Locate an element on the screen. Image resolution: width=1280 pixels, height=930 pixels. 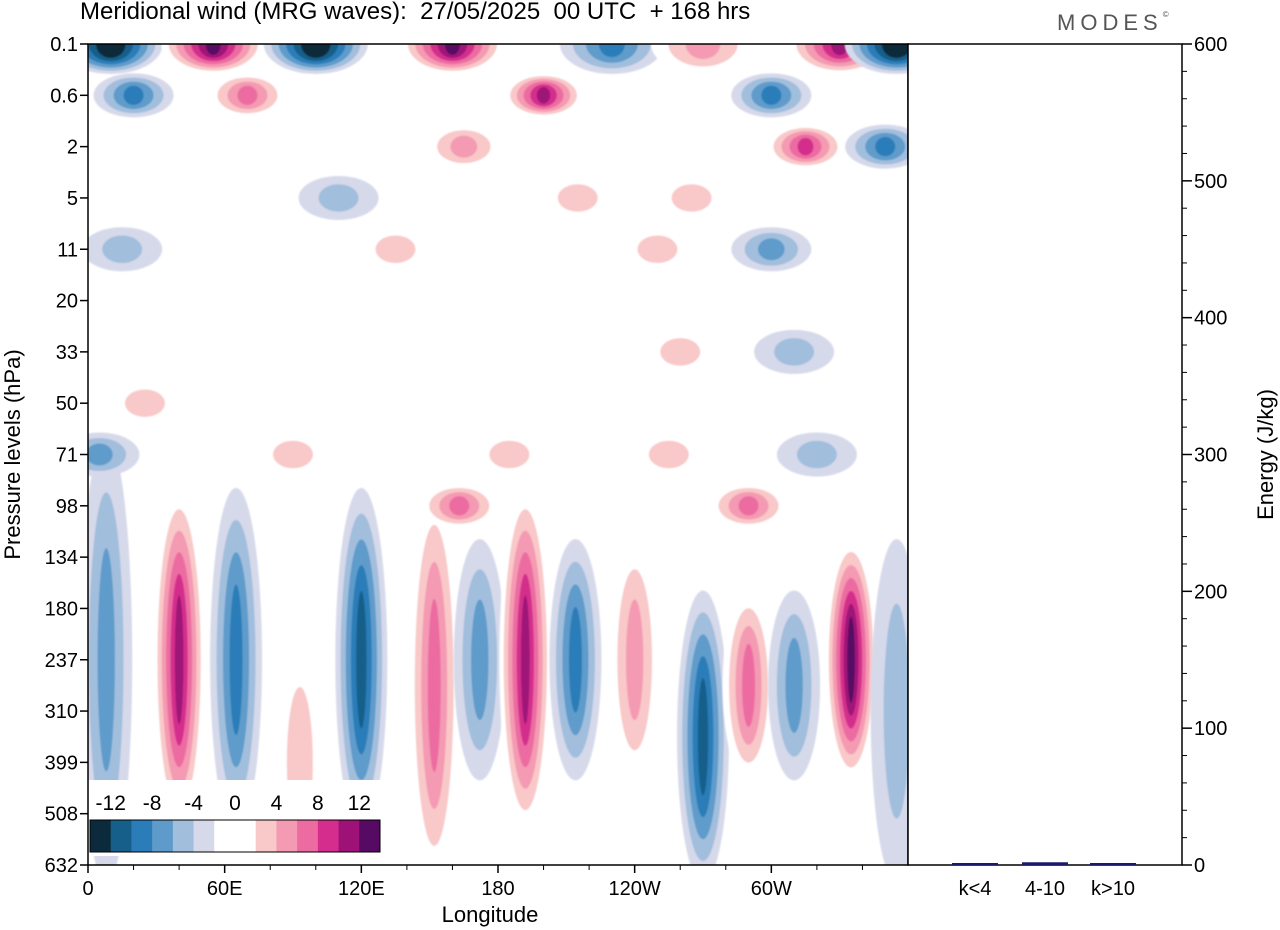
y-tick-label: 310 is located at coordinates (61, 712).